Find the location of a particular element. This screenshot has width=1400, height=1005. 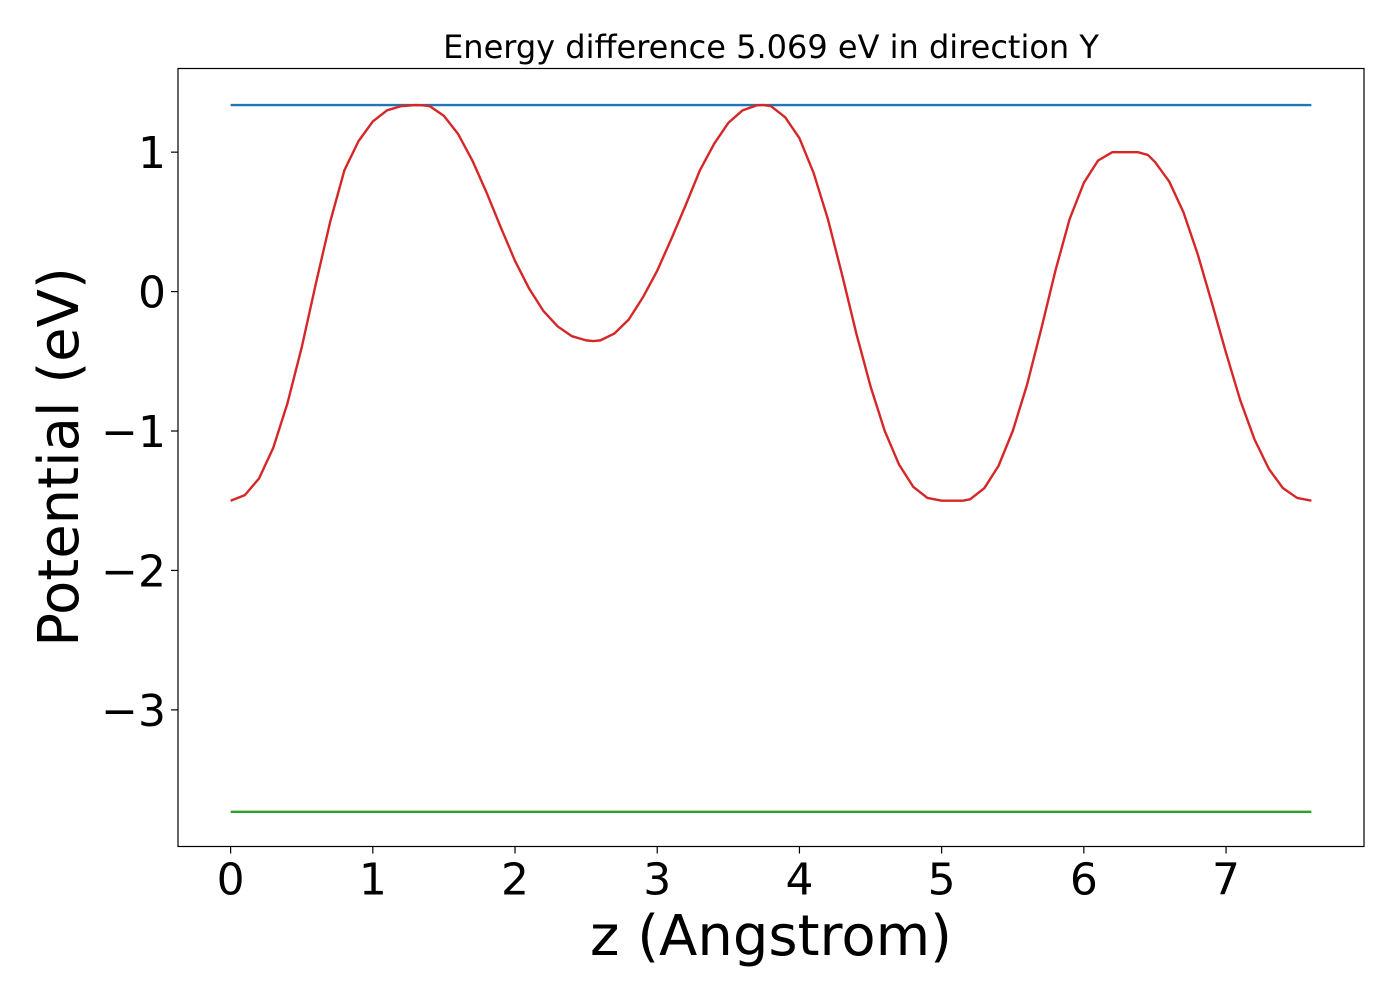

x-tick-label: 5 is located at coordinates (942, 880).